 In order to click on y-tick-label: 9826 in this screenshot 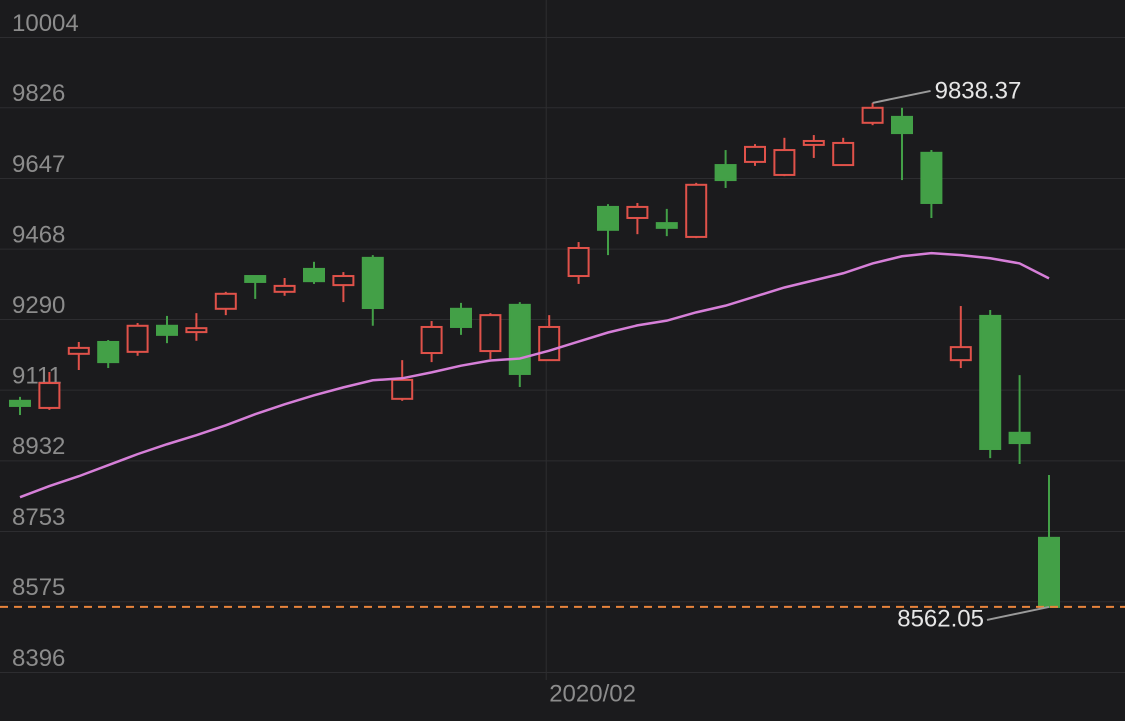, I will do `click(38, 93)`.